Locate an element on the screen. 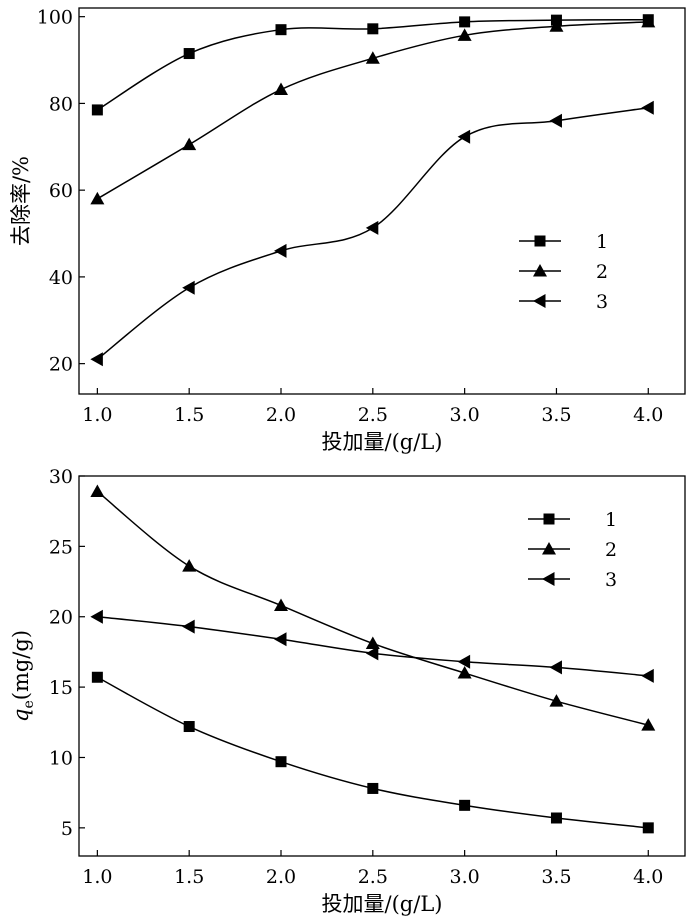 The image size is (700, 919). y-tick-label: 30 is located at coordinates (61, 477).